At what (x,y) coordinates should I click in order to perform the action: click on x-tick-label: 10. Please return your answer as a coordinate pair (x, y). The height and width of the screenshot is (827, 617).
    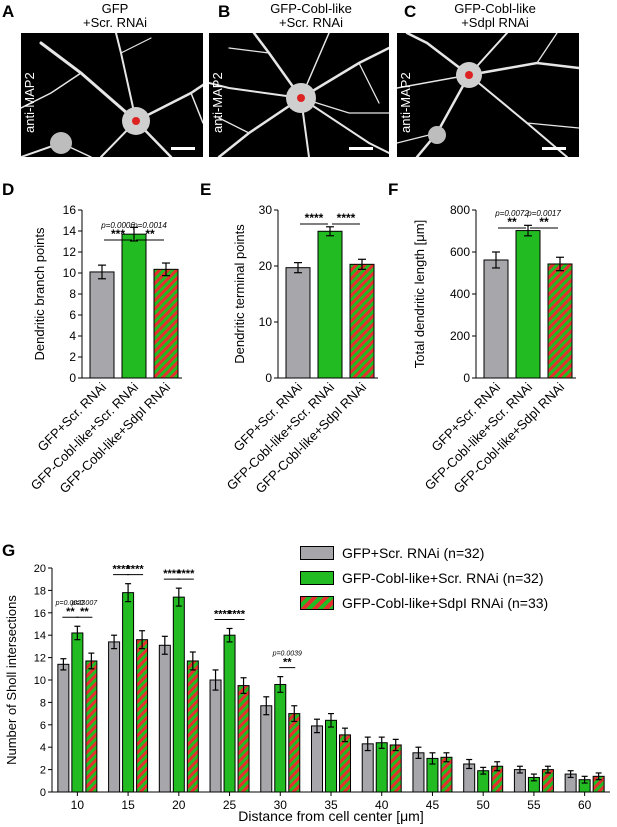
    Looking at the image, I should click on (78, 805).